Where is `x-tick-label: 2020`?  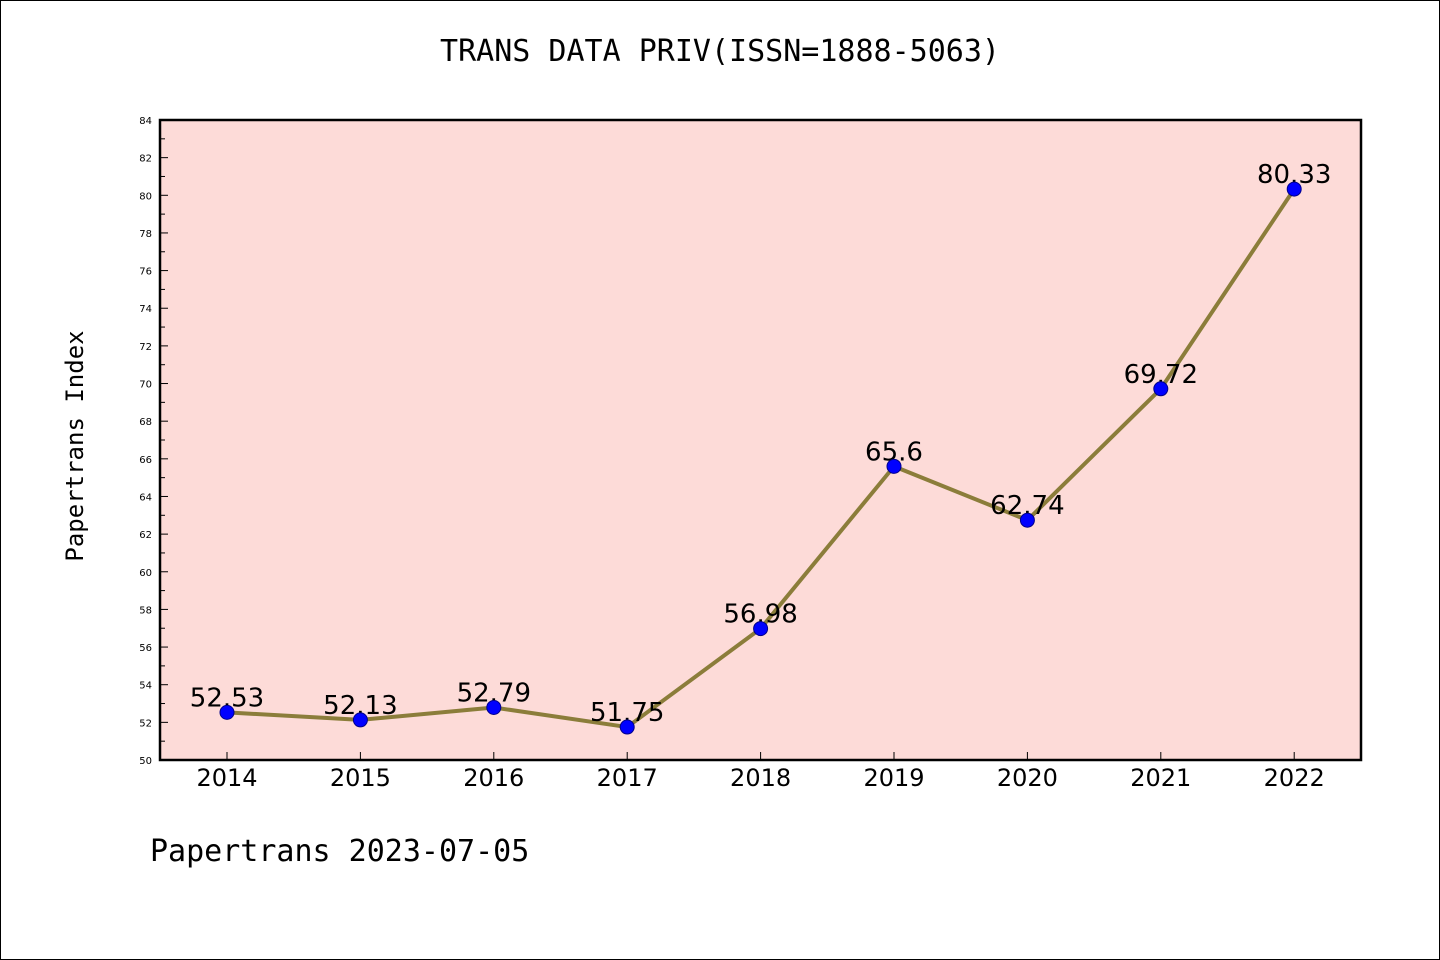
x-tick-label: 2020 is located at coordinates (1027, 778).